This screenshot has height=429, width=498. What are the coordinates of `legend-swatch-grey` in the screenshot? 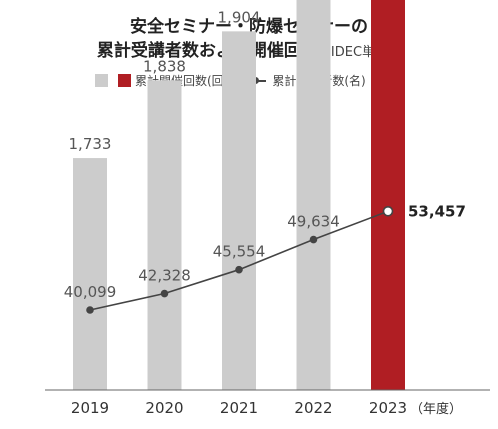 It's located at (101, 80).